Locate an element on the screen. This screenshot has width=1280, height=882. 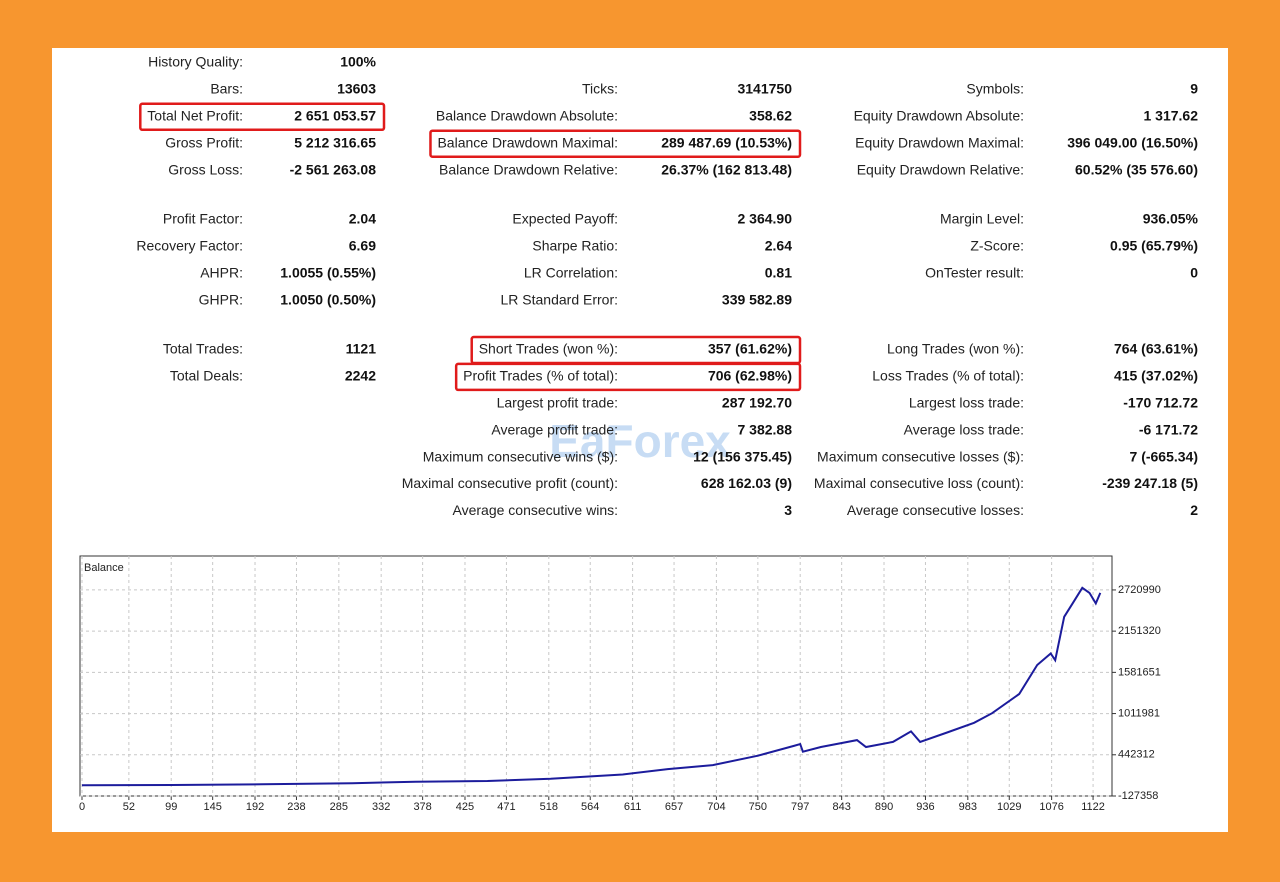
stat-label: Average profit trade: is located at coordinates (554, 429).